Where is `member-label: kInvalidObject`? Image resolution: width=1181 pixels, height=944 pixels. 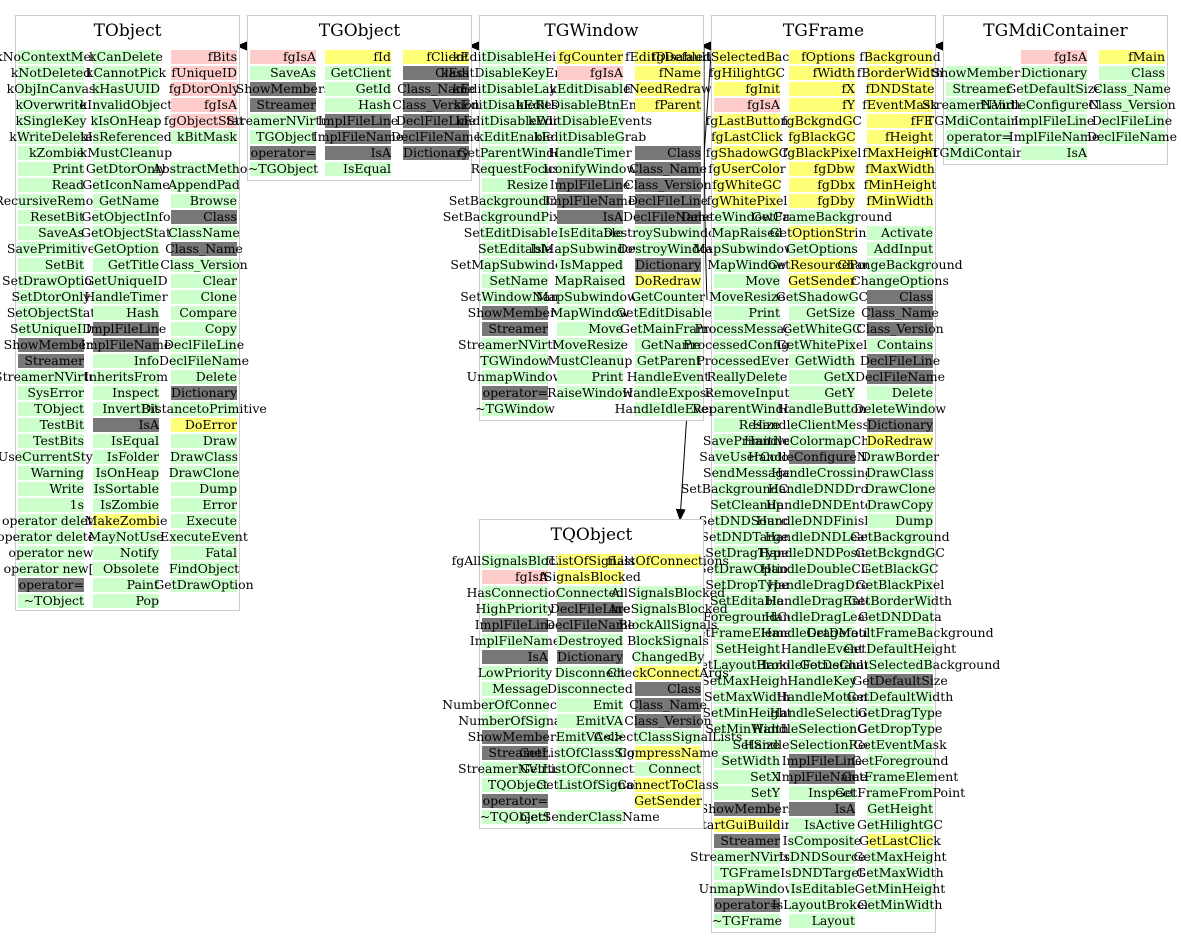 member-label: kInvalidObject is located at coordinates (126, 104).